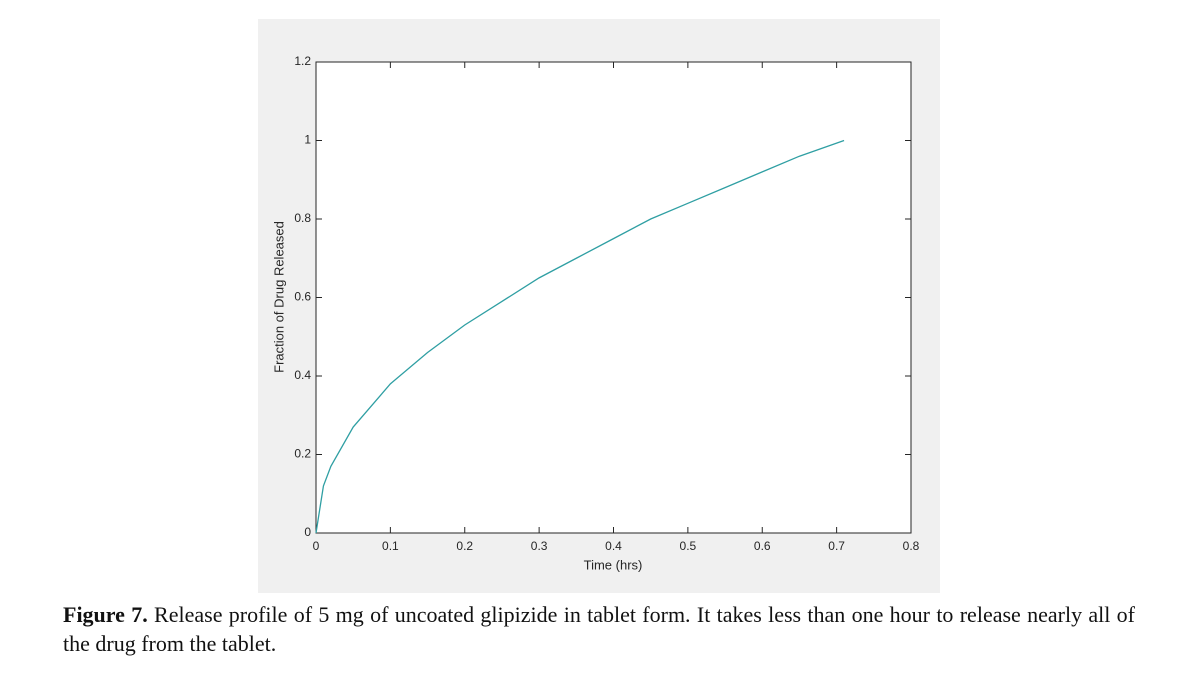 This screenshot has height=677, width=1200. I want to click on y-tick-label: 0.8, so click(302, 218).